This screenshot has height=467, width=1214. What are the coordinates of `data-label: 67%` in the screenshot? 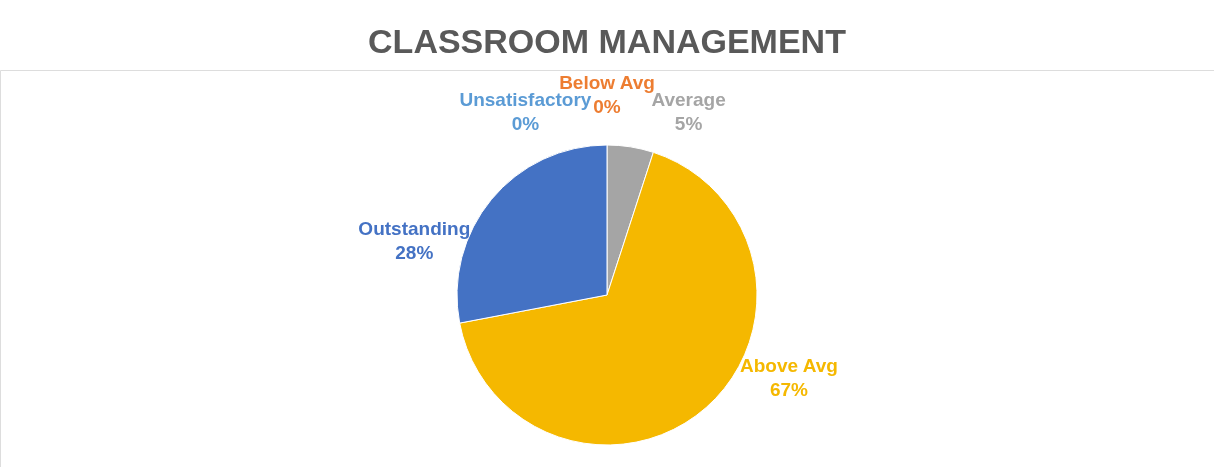 It's located at (789, 390).